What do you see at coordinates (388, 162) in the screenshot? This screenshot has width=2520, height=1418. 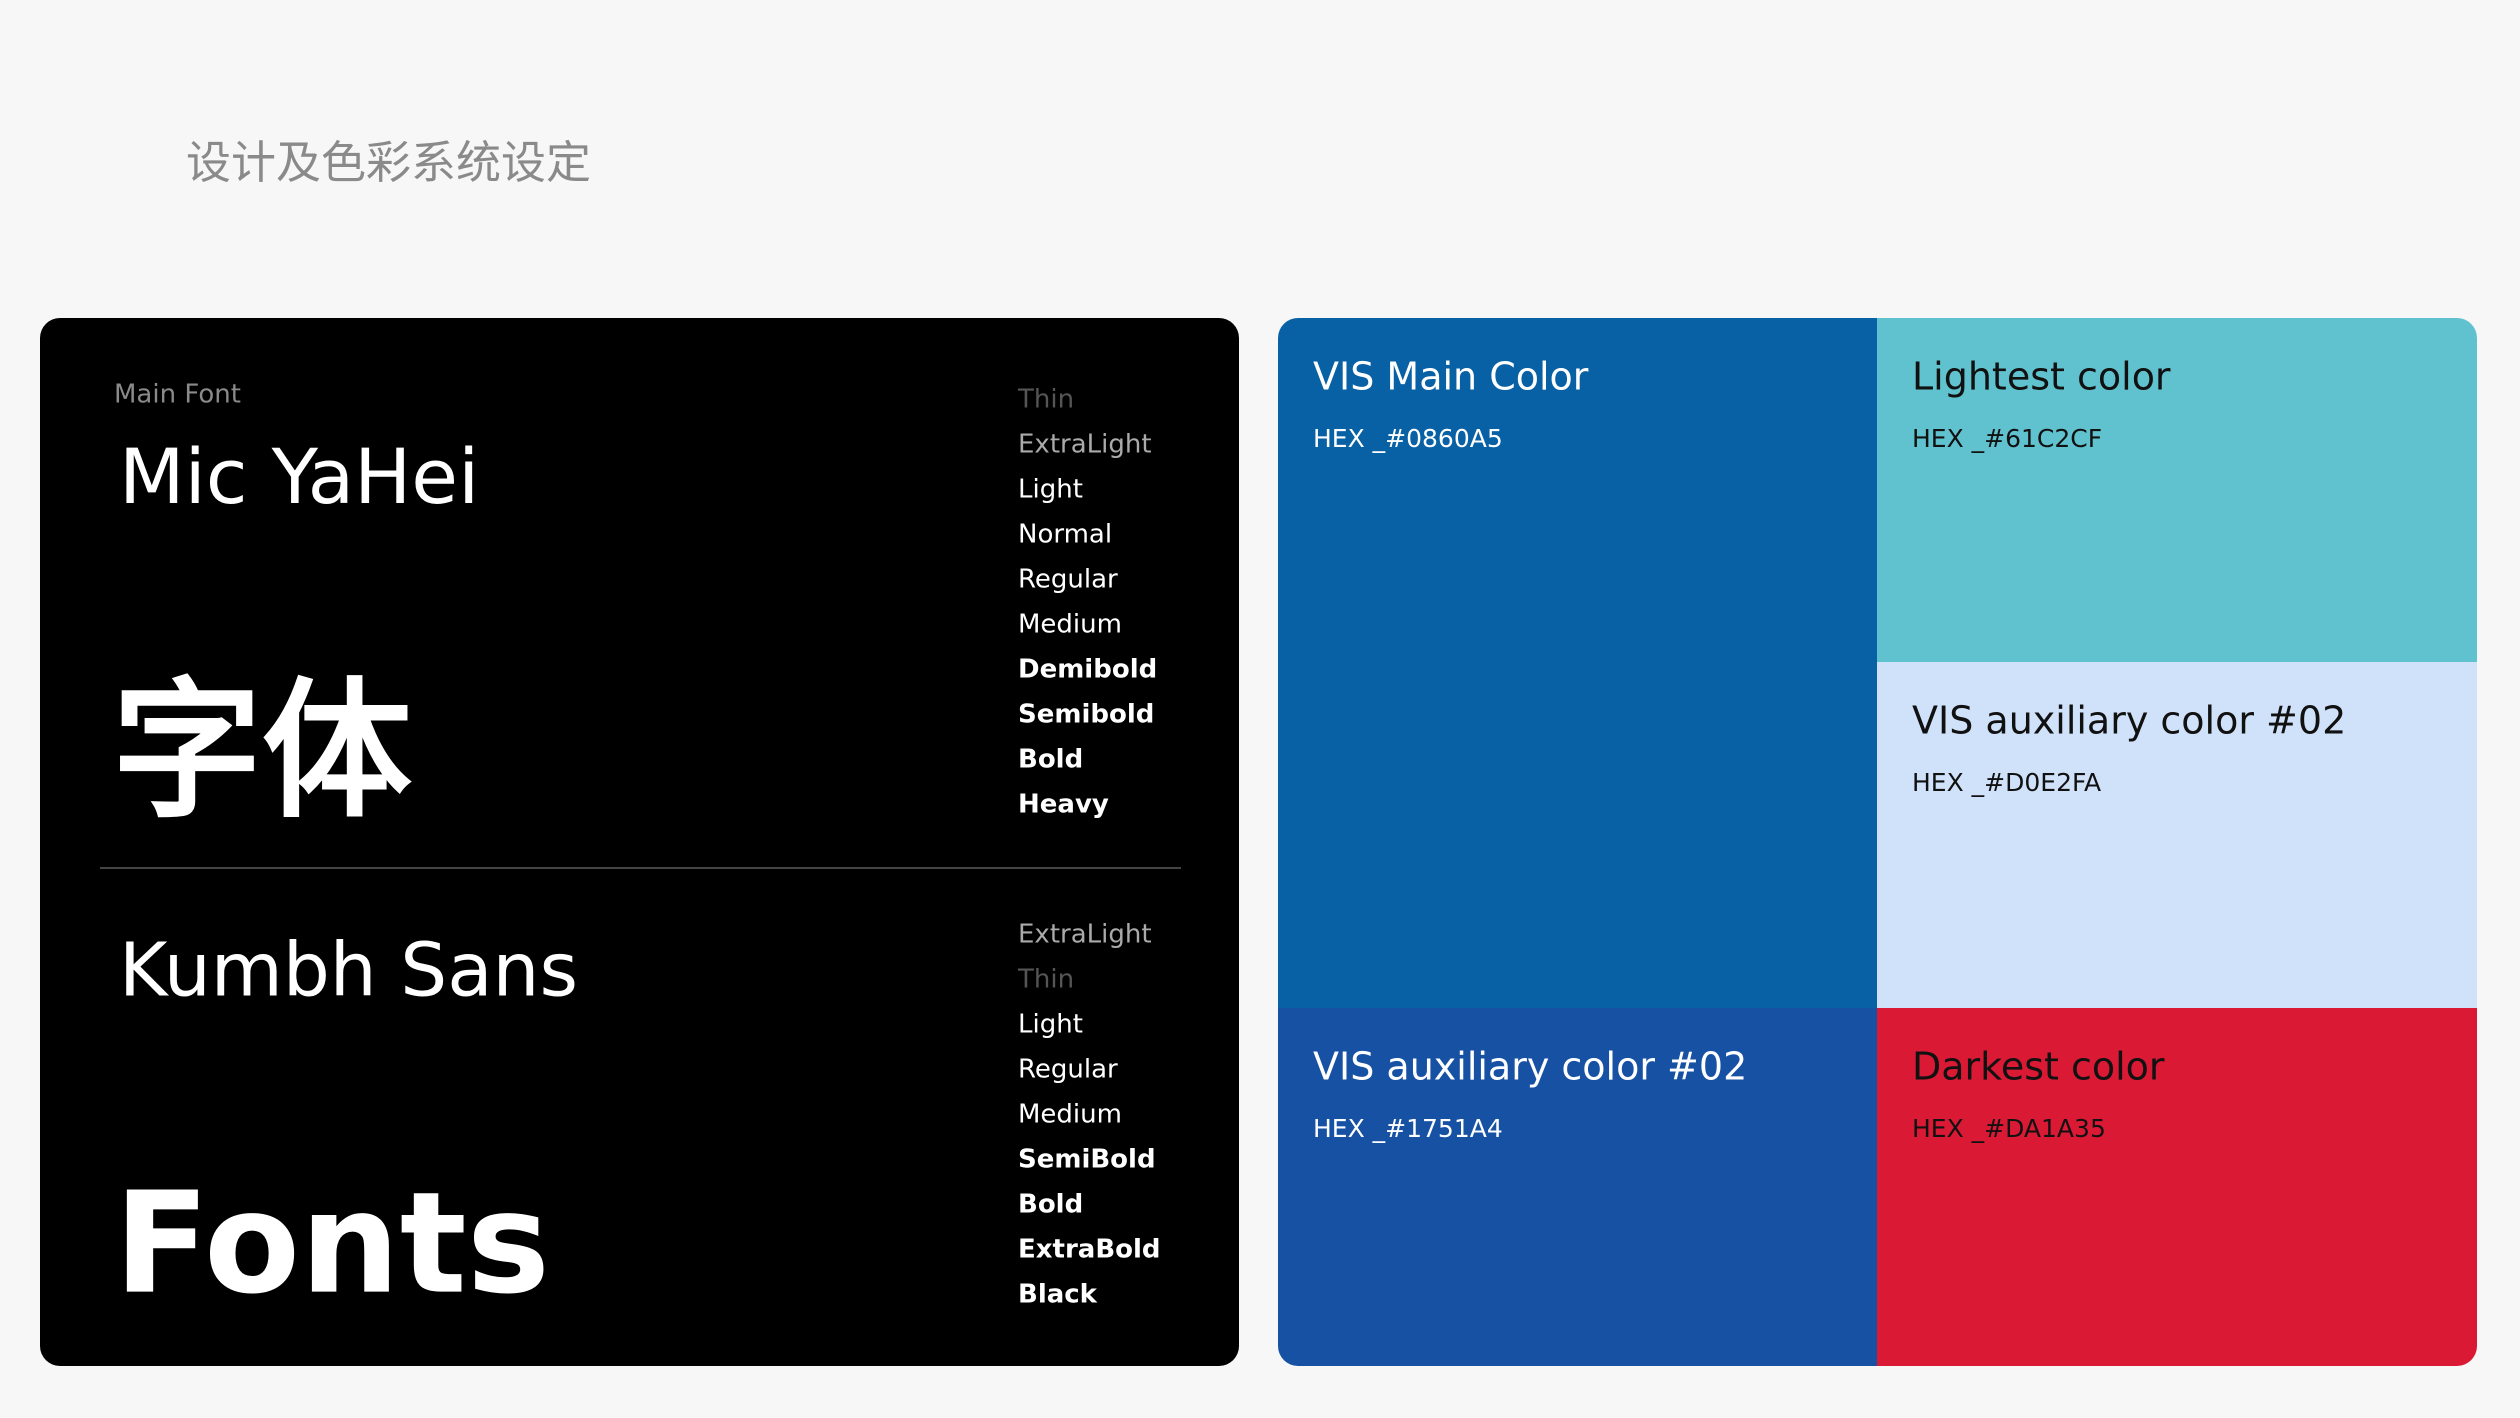 I see `page-title: 设计及色彩系统设定` at bounding box center [388, 162].